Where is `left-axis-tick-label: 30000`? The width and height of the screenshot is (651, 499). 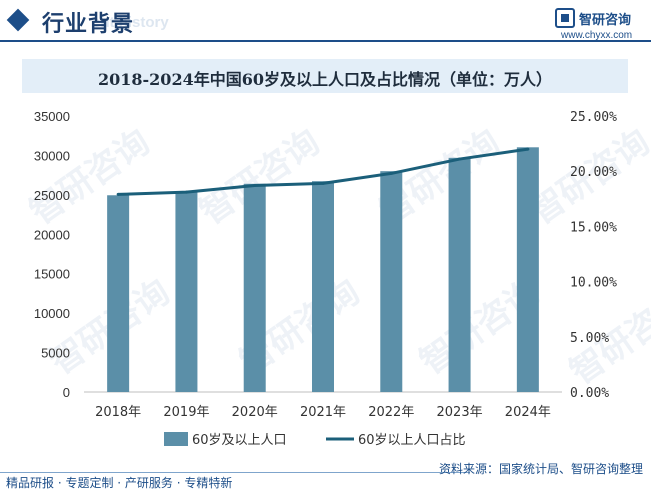
left-axis-tick-label: 30000 is located at coordinates (52, 155).